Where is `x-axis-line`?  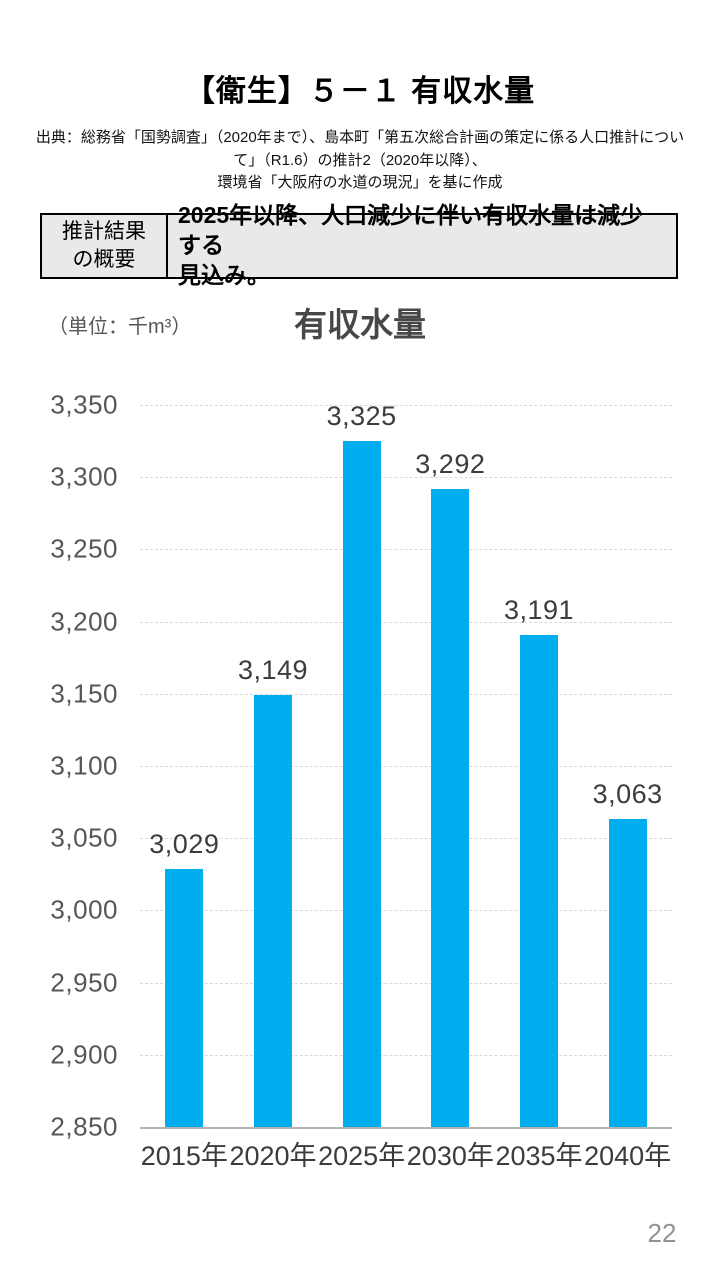
x-axis-line is located at coordinates (406, 1128).